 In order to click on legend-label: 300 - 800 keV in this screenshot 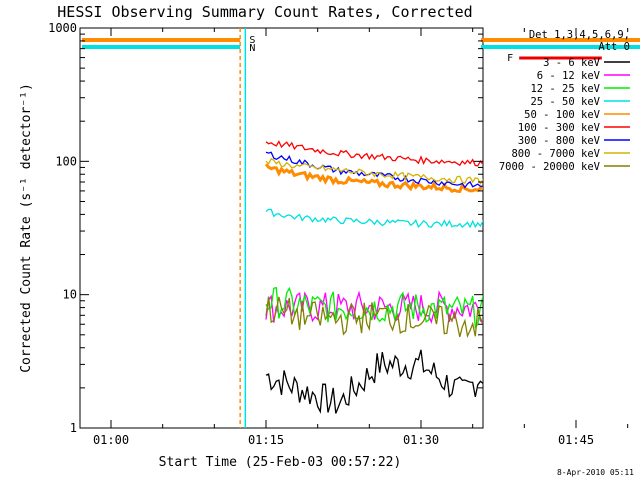, I will do `click(559, 141)`.